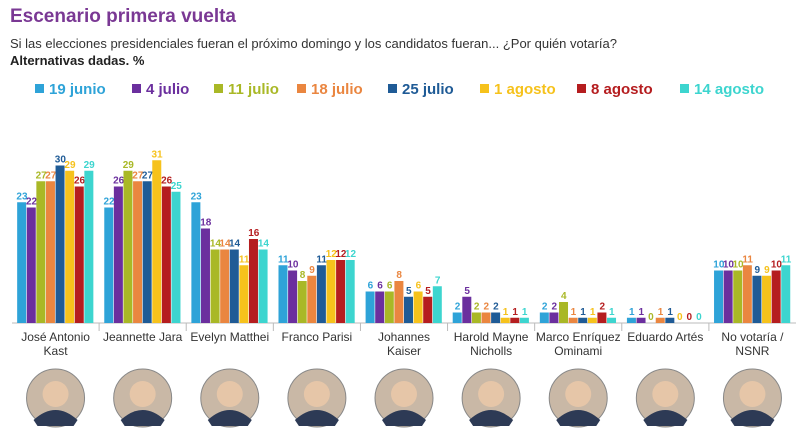 The image size is (800, 438). Describe the element at coordinates (77, 60) in the screenshot. I see `note: Alternativas dadas. %` at that location.